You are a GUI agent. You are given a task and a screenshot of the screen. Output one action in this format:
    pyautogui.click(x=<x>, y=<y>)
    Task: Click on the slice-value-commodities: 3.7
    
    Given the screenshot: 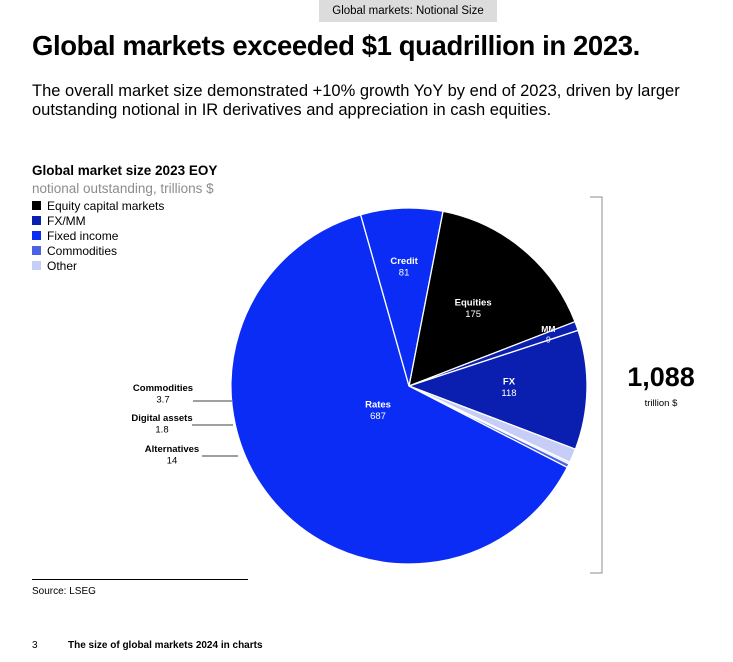 What is the action you would take?
    pyautogui.click(x=162, y=400)
    